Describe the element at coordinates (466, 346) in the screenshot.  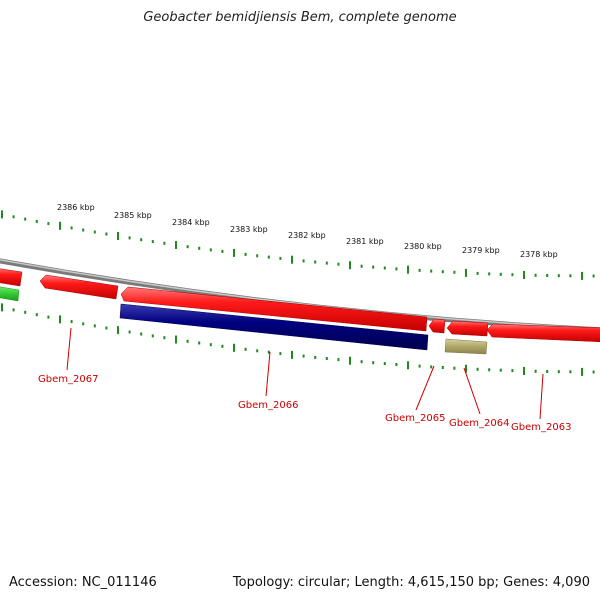
I see `gene-bar-gbem-2064-rna` at that location.